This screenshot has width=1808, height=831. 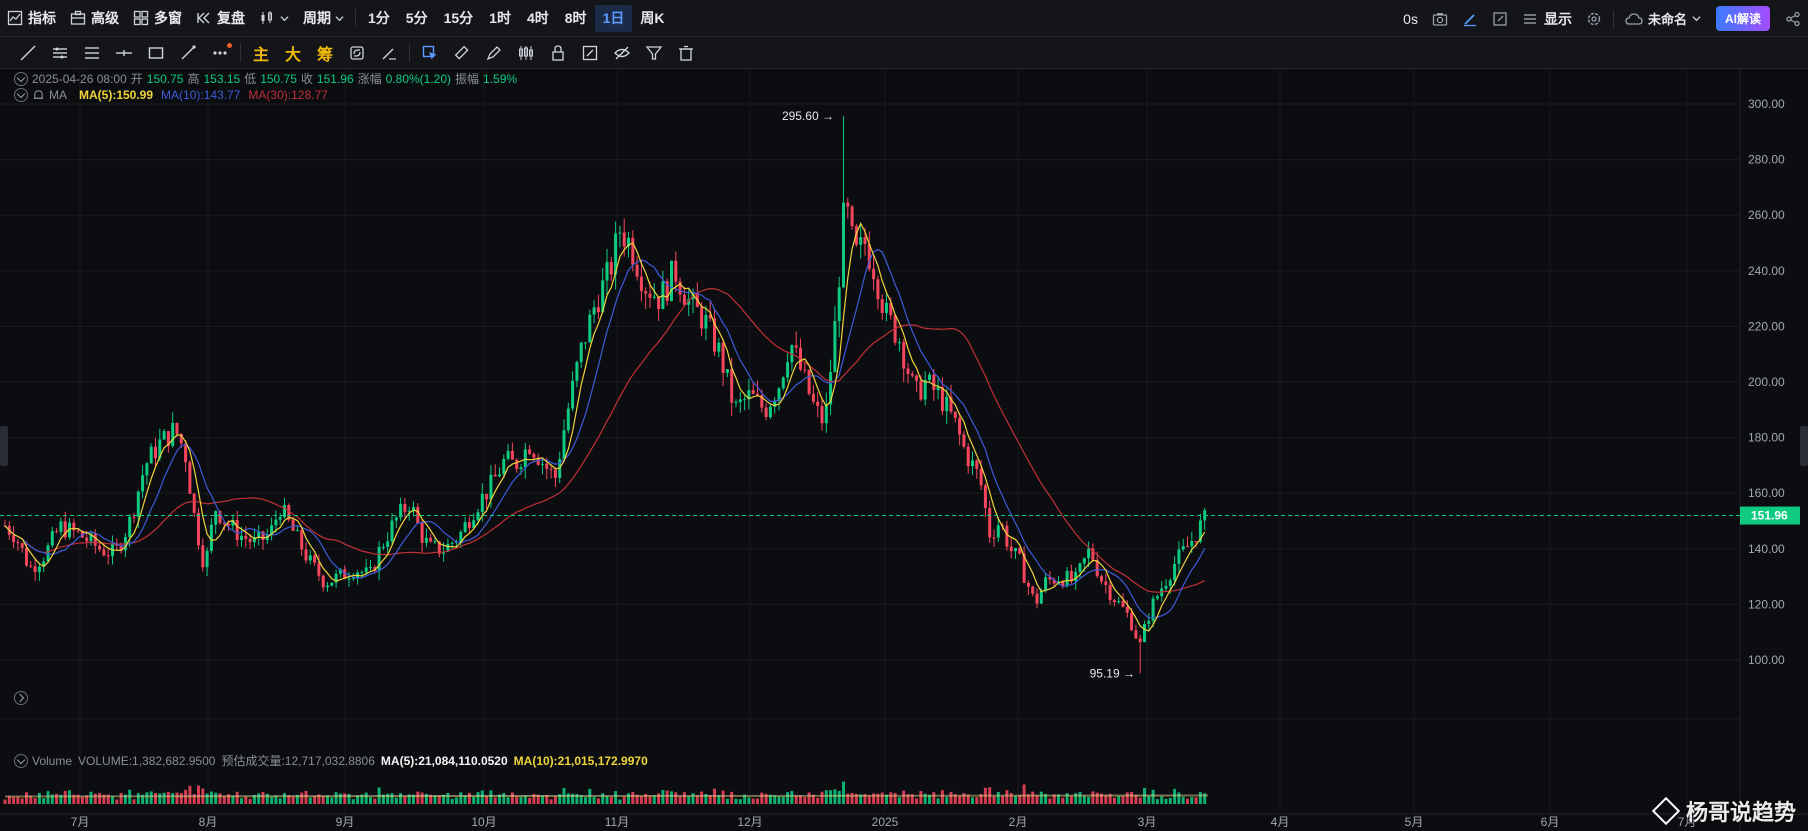 What do you see at coordinates (389, 53) in the screenshot?
I see `eraser-tool` at bounding box center [389, 53].